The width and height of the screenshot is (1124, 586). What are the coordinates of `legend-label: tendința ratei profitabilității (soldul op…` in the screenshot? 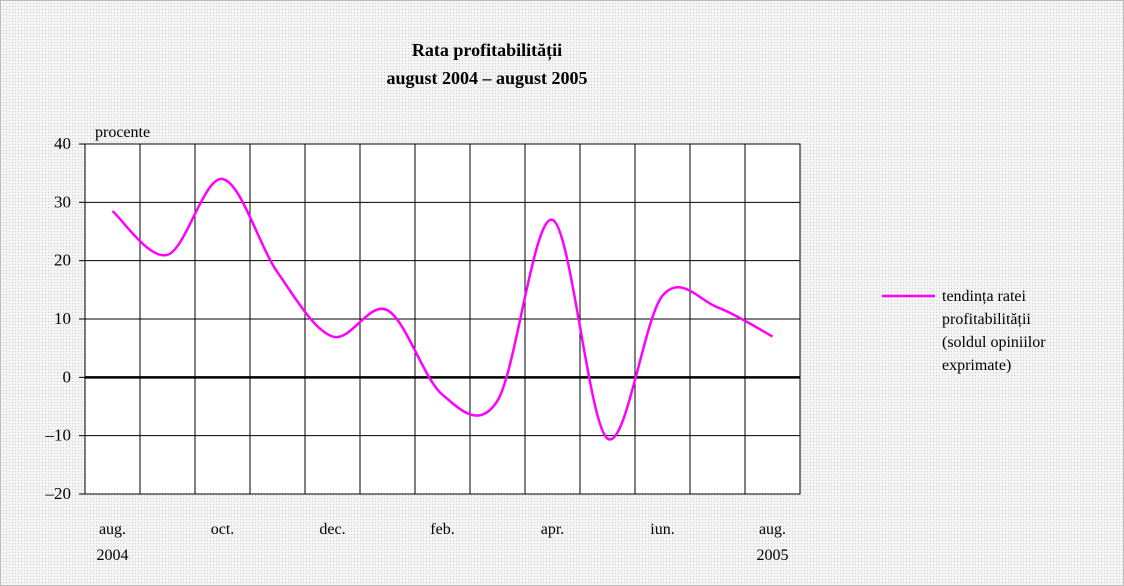 It's located at (994, 331).